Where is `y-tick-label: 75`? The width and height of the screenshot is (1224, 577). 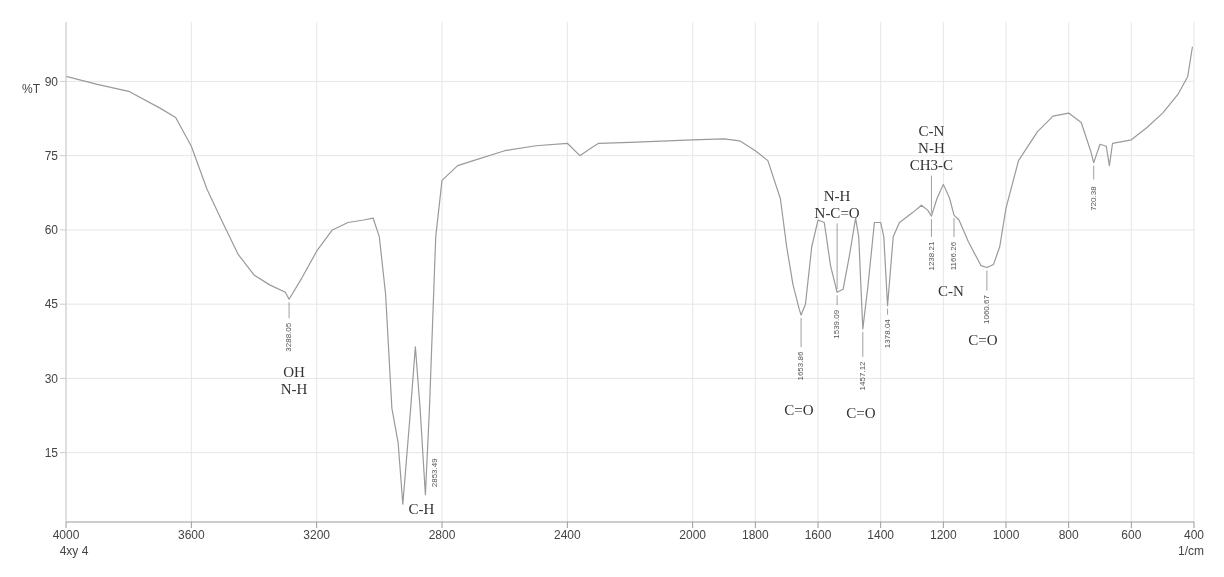
y-tick-label: 75 is located at coordinates (51, 155).